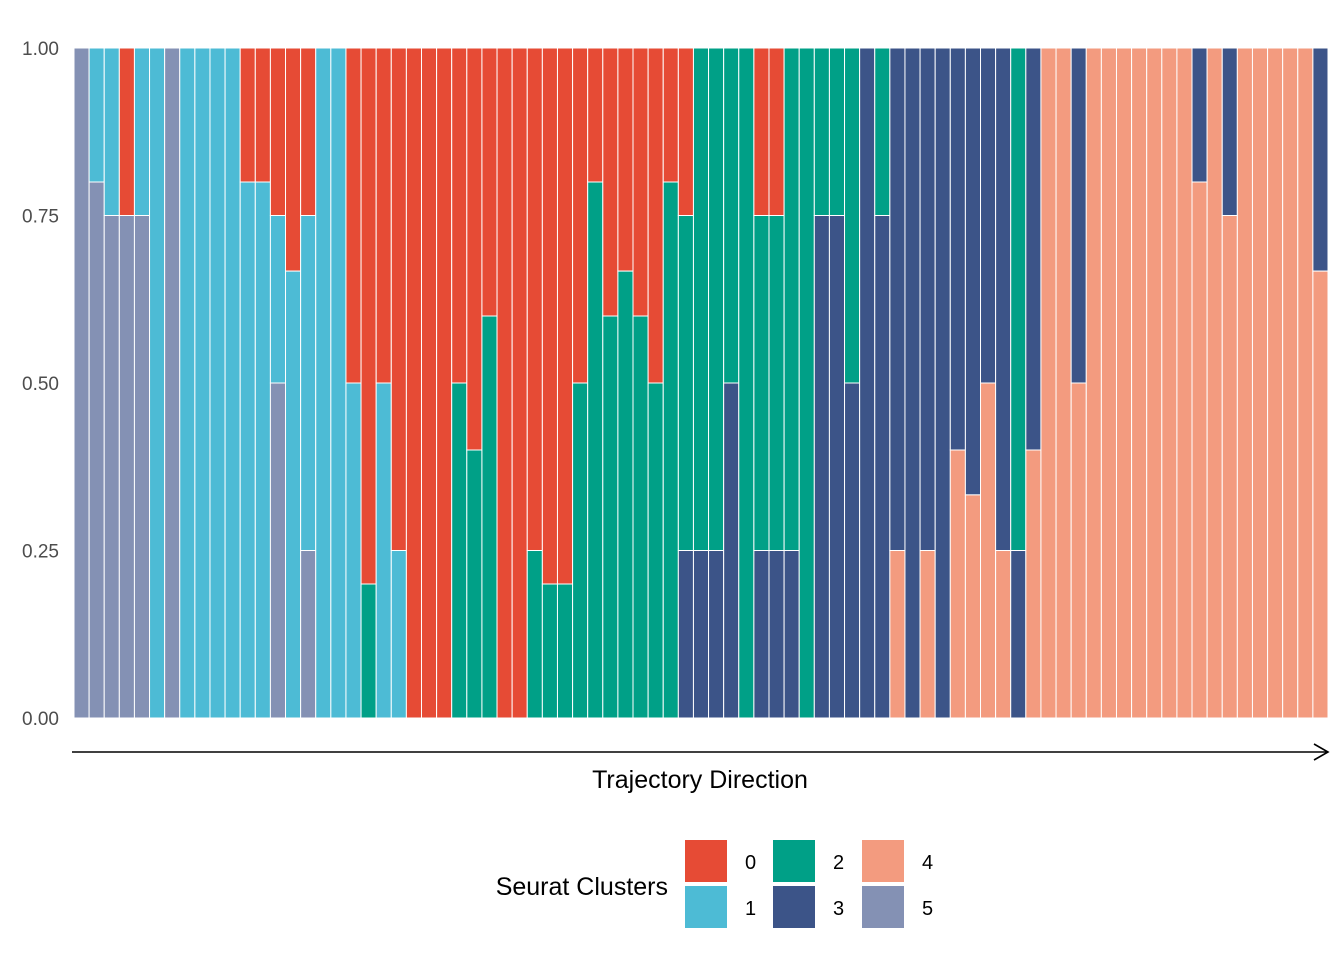 This screenshot has width=1344, height=960. I want to click on x-axis-title: Trajectory Direction, so click(700, 780).